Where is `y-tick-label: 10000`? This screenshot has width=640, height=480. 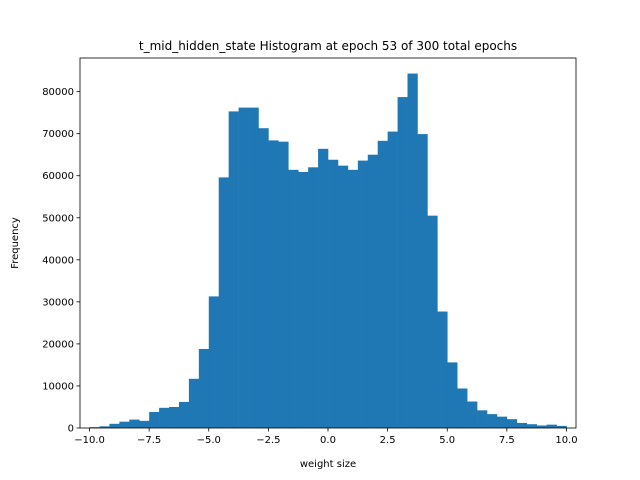 y-tick-label: 10000 is located at coordinates (58, 386).